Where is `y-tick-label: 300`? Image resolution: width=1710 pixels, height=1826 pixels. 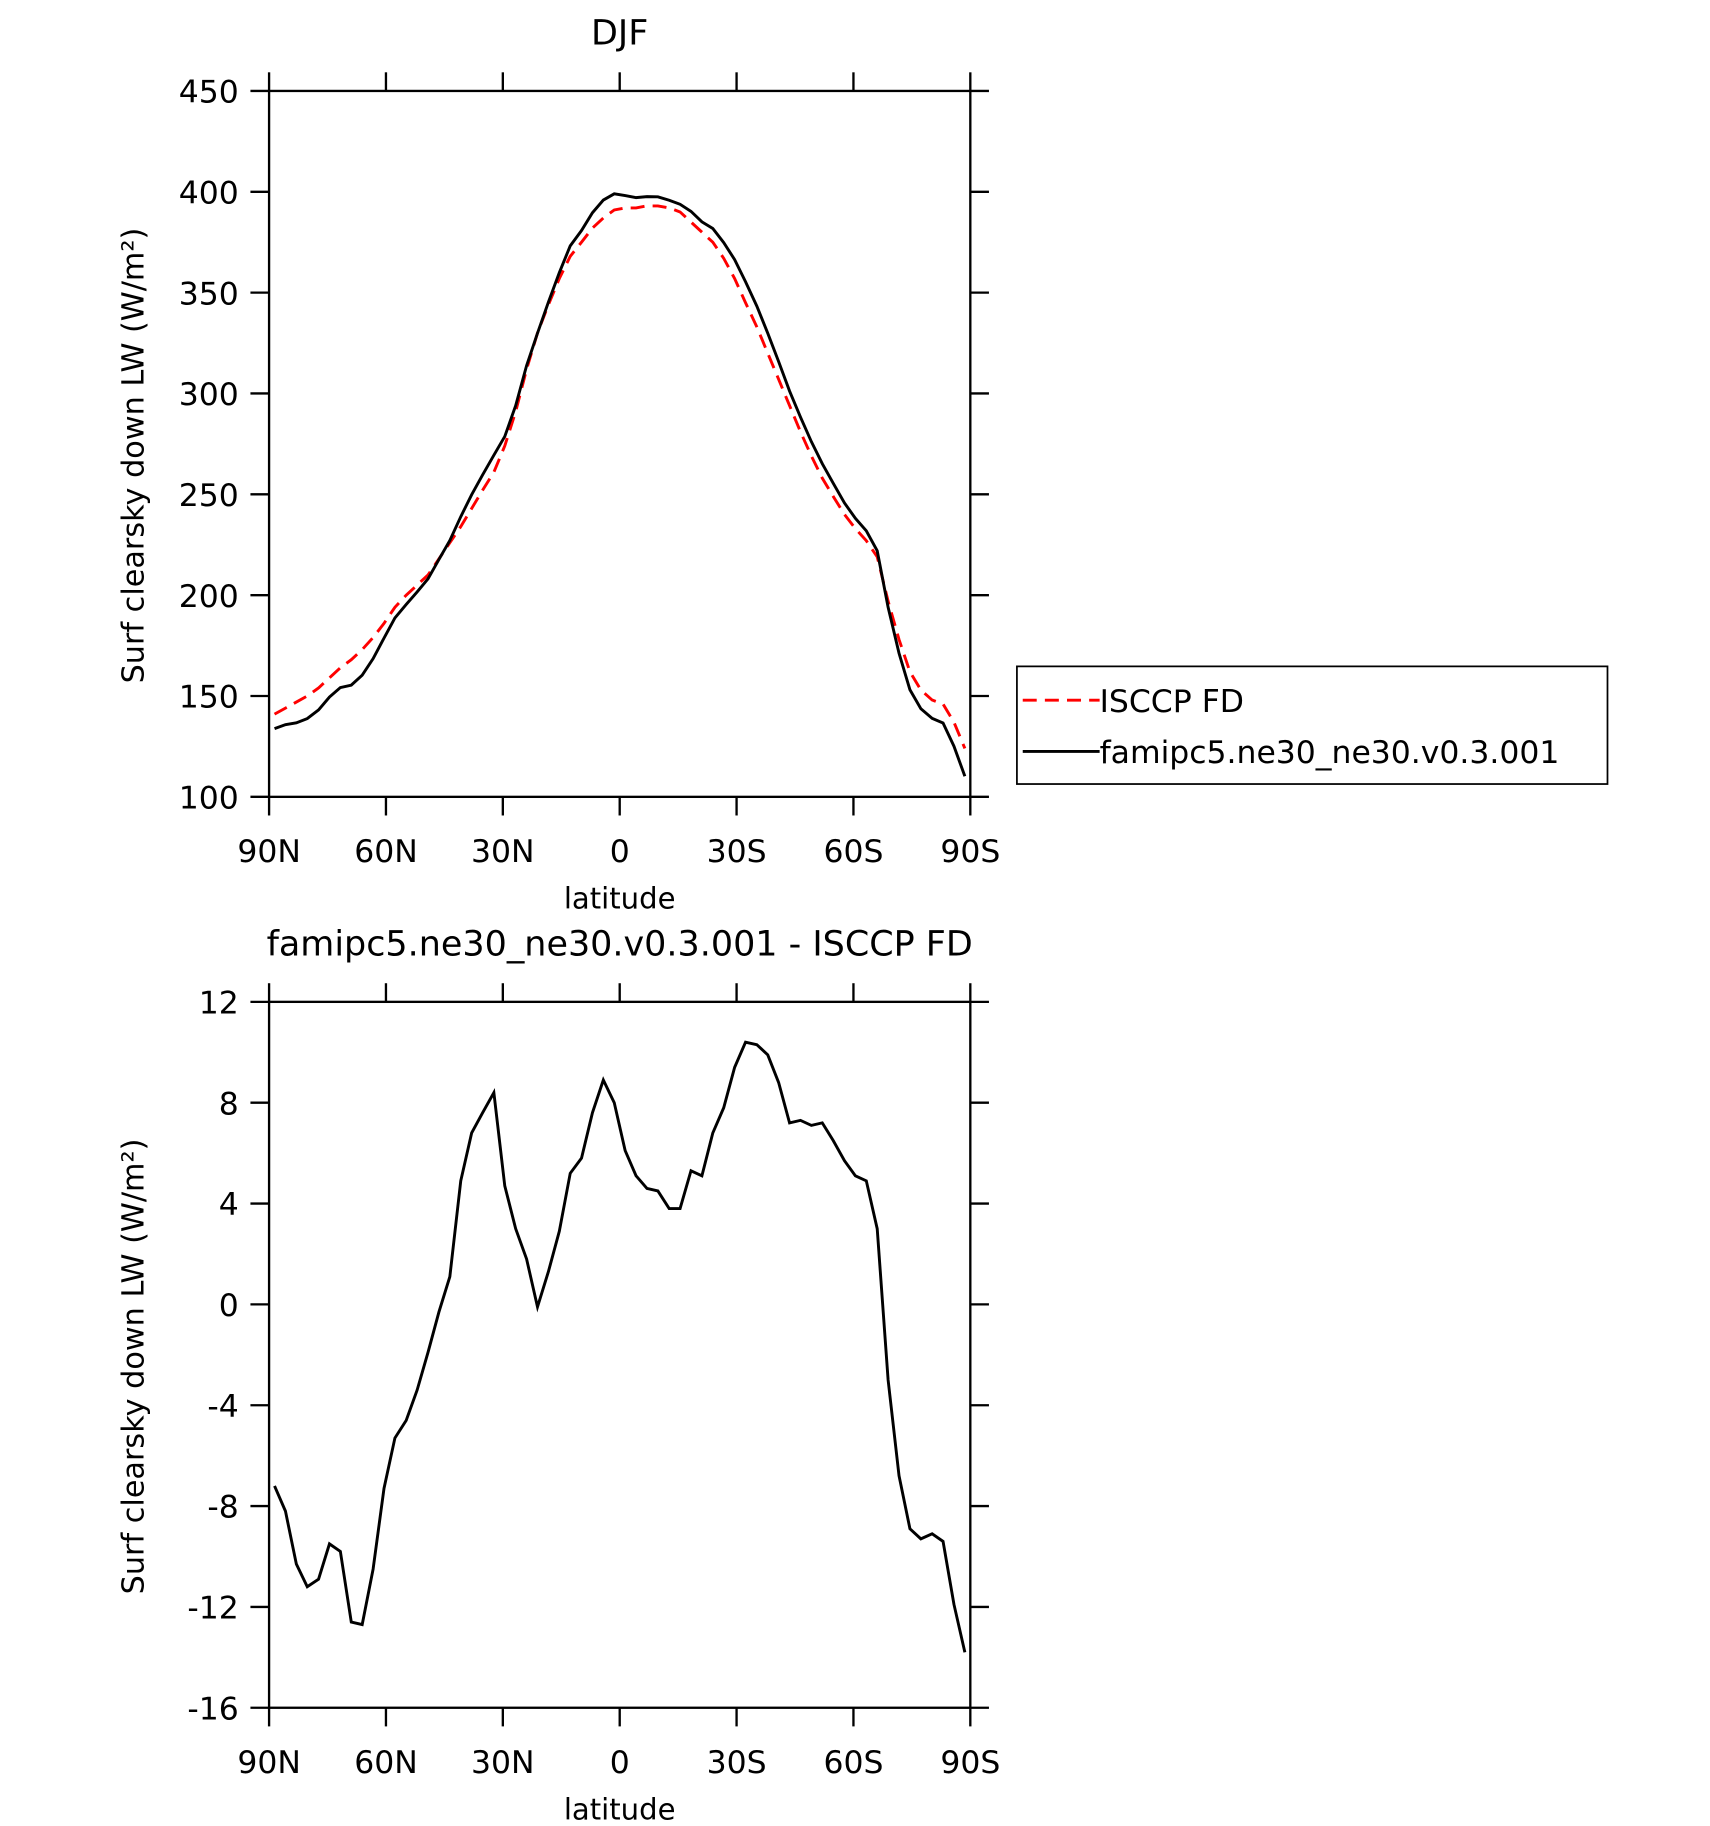
y-tick-label: 300 is located at coordinates (209, 395).